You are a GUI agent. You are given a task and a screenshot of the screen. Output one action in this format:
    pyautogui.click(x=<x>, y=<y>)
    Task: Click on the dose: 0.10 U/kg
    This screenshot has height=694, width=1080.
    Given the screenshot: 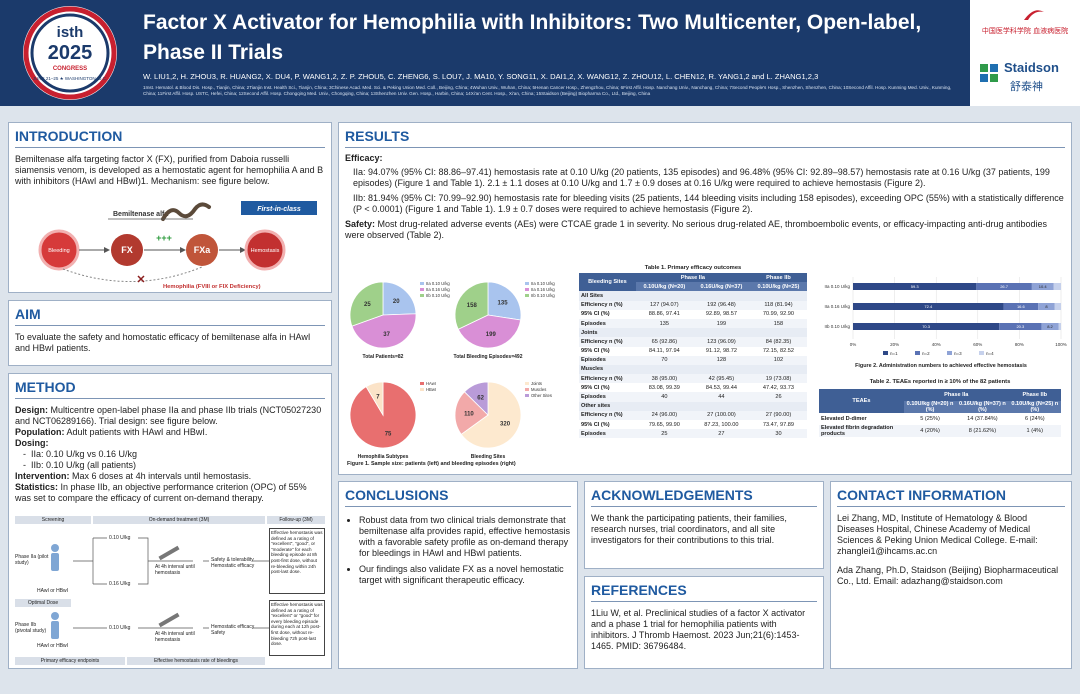 What is the action you would take?
    pyautogui.click(x=120, y=538)
    